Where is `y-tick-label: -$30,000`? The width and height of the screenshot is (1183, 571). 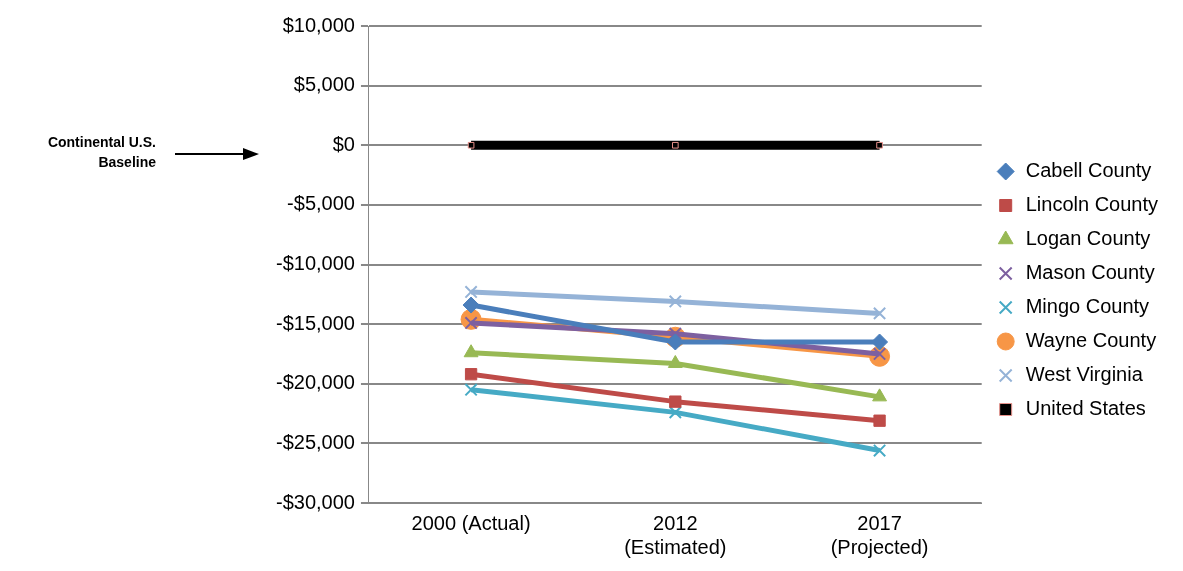
y-tick-label: -$30,000 is located at coordinates (315, 501).